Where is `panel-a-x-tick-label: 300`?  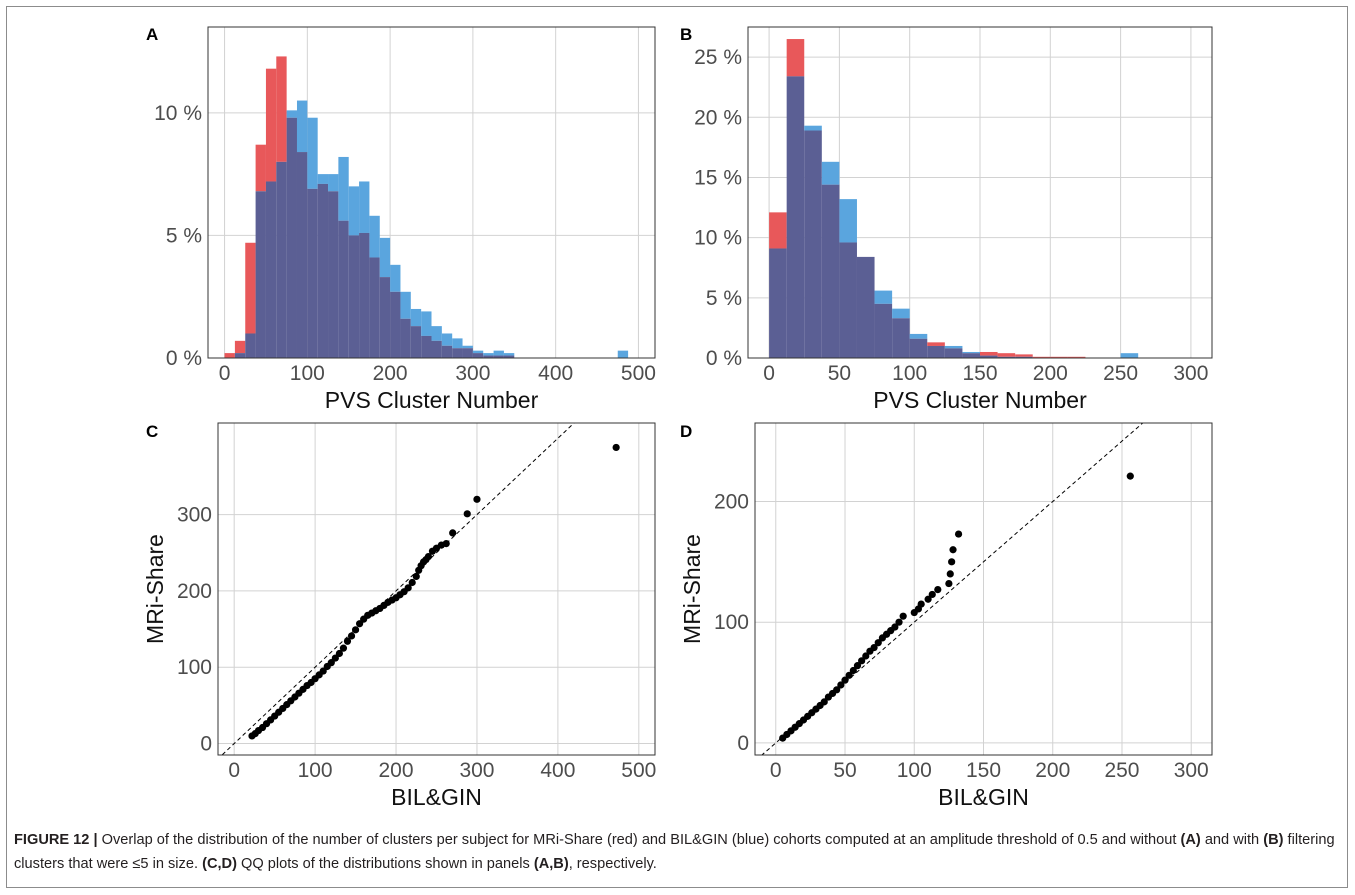
panel-a-x-tick-label: 300 is located at coordinates (472, 373).